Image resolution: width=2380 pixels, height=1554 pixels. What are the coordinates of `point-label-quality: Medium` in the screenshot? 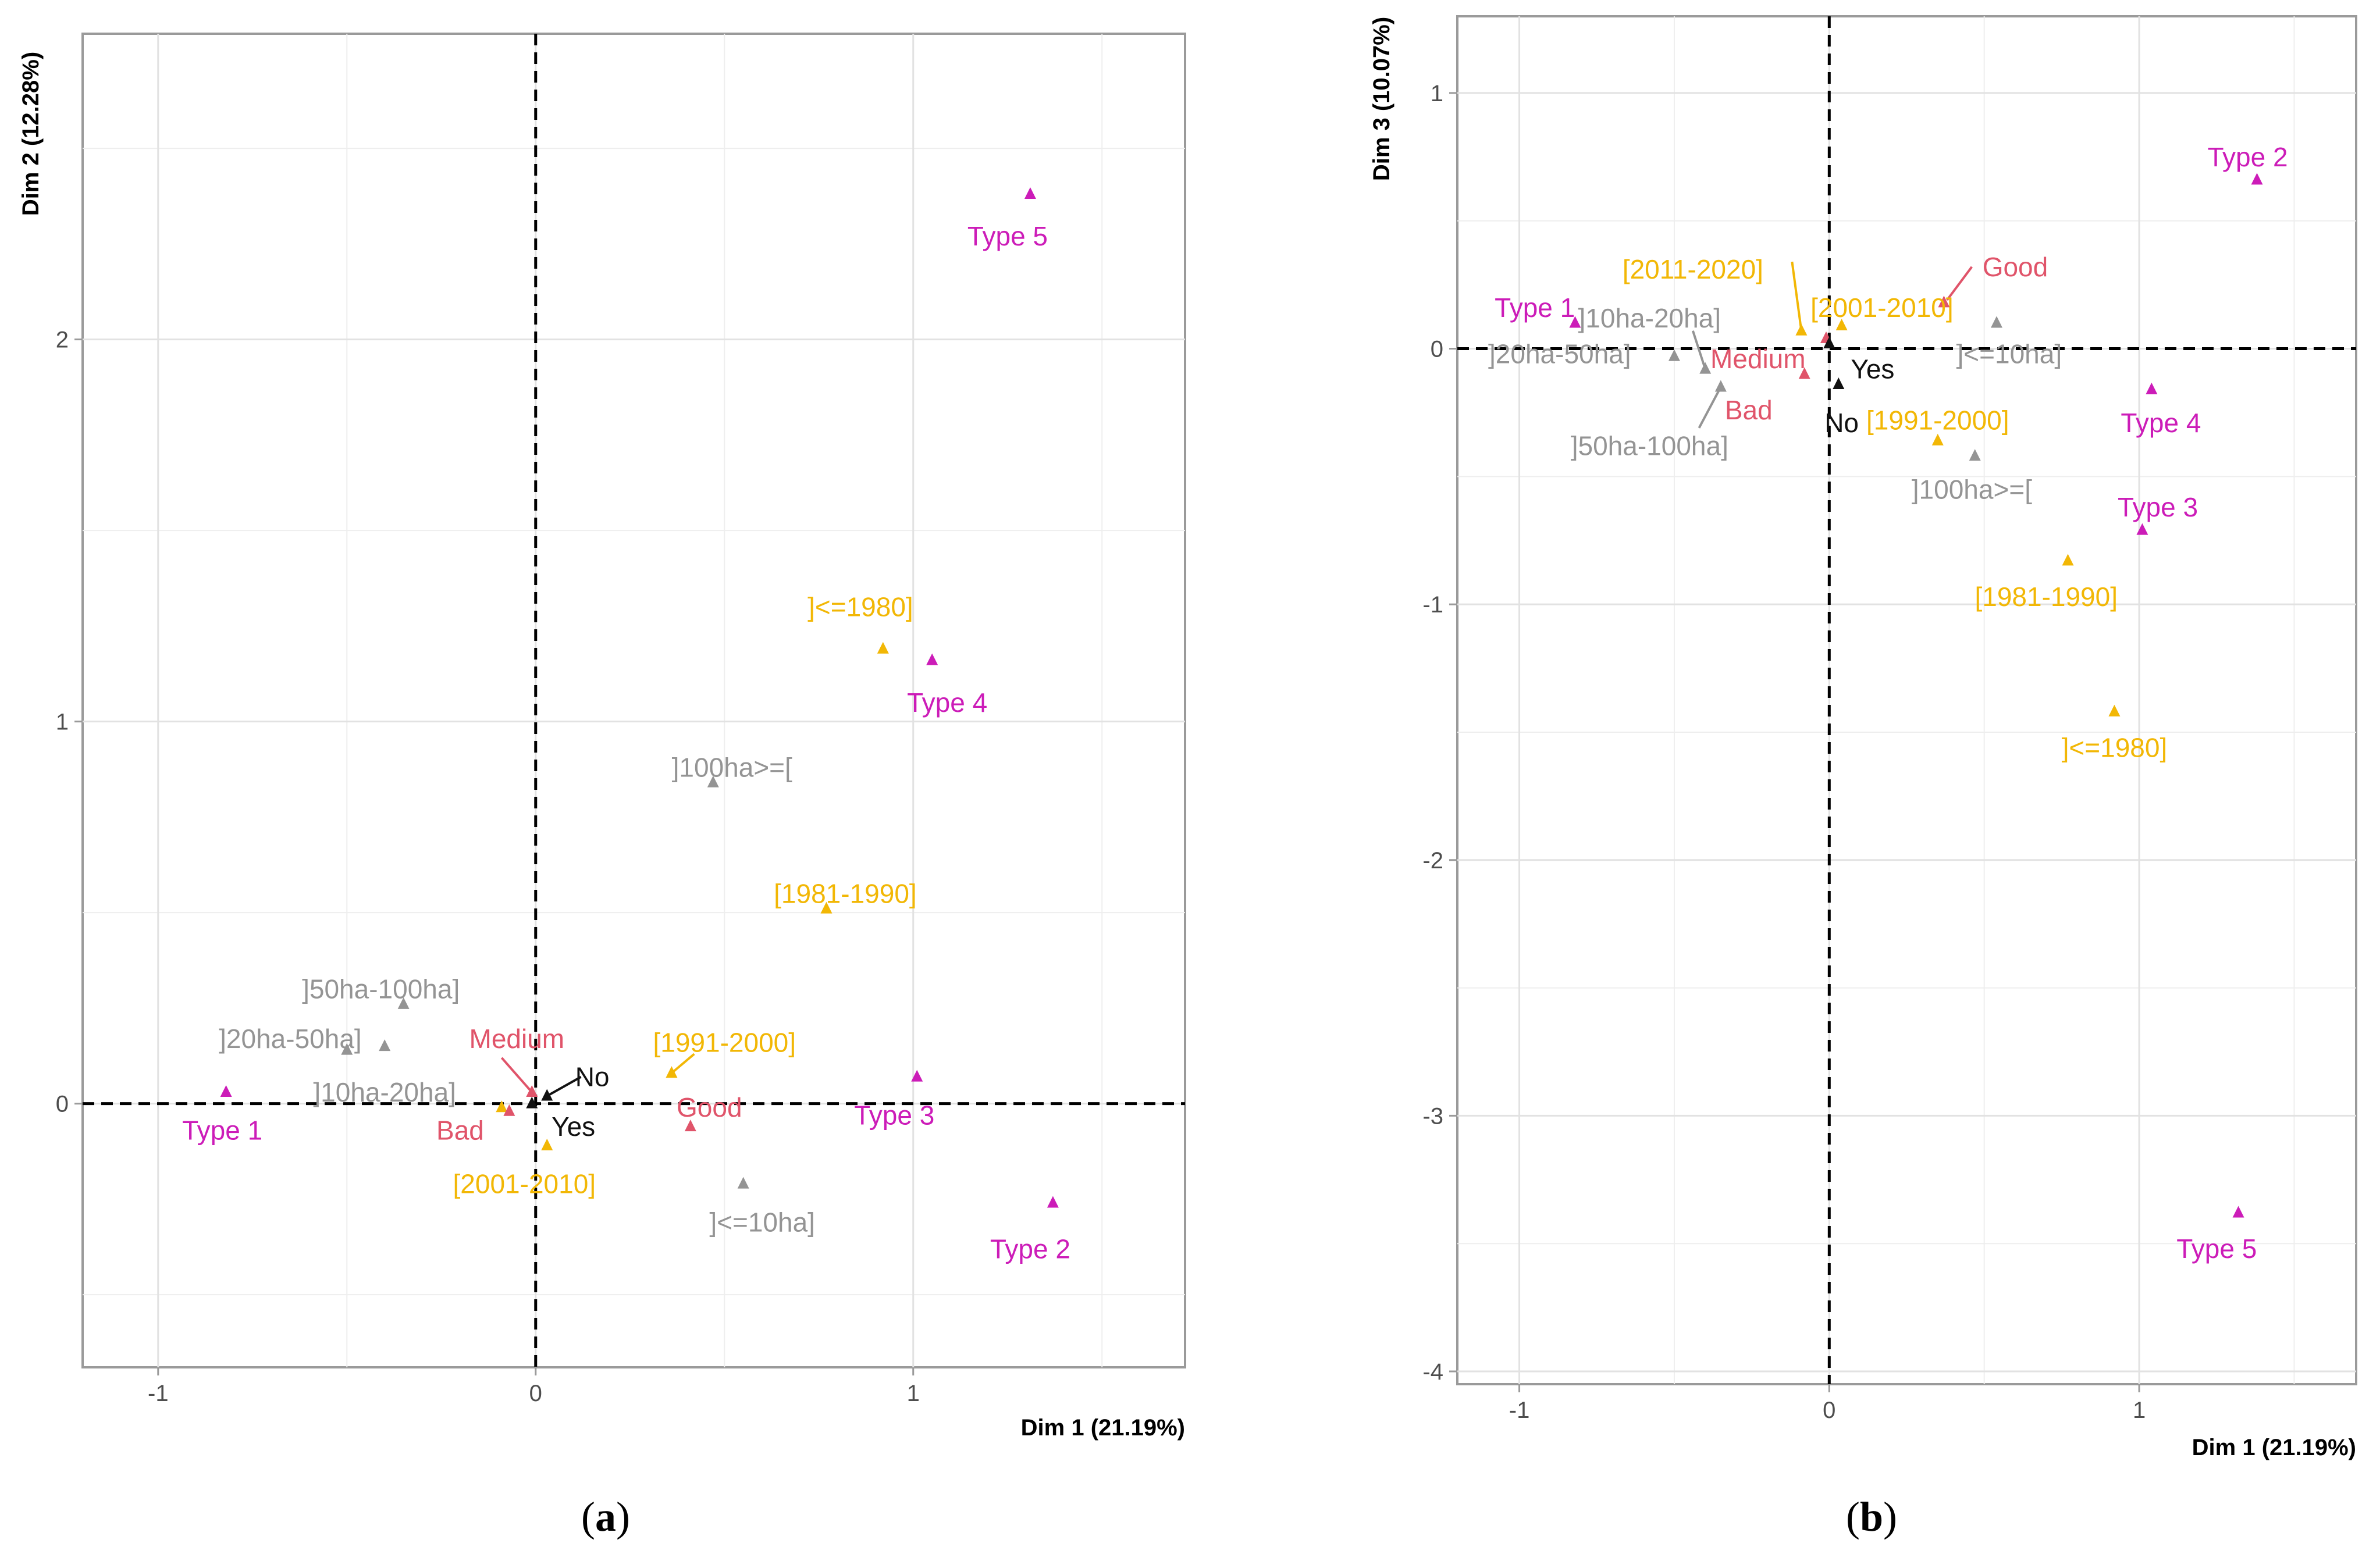 It's located at (1758, 359).